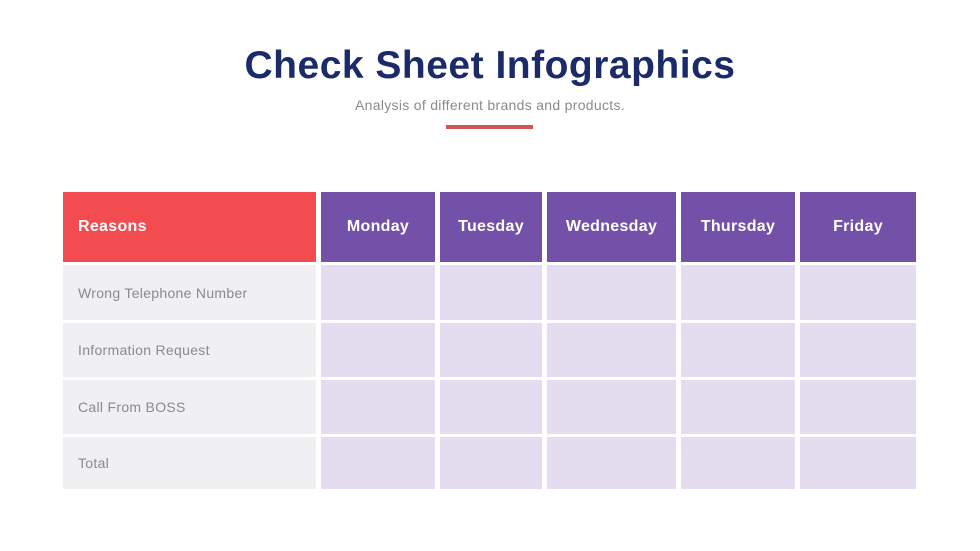  I want to click on row-label-total: Total, so click(189, 463).